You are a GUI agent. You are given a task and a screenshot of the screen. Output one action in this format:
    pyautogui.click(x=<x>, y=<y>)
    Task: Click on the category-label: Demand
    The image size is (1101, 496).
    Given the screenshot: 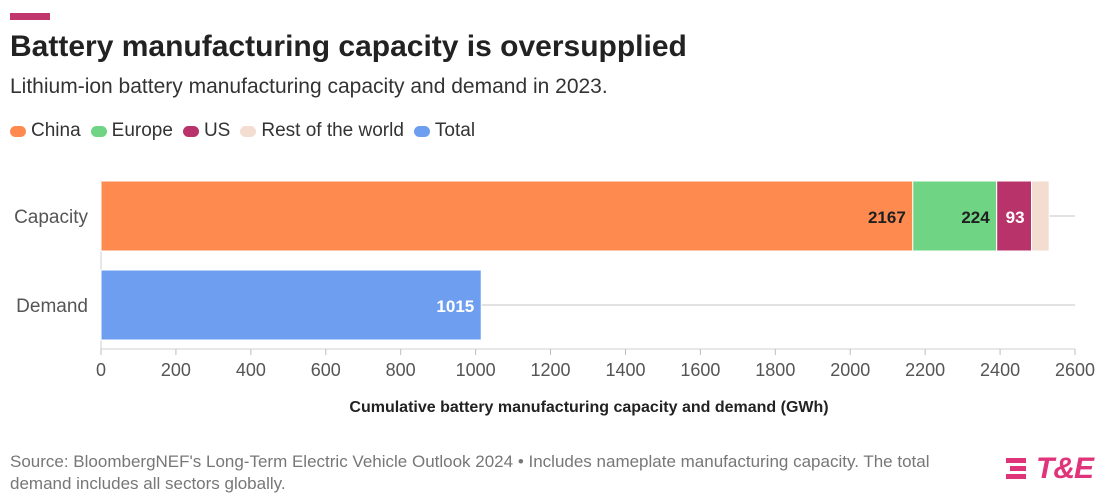 What is the action you would take?
    pyautogui.click(x=52, y=306)
    